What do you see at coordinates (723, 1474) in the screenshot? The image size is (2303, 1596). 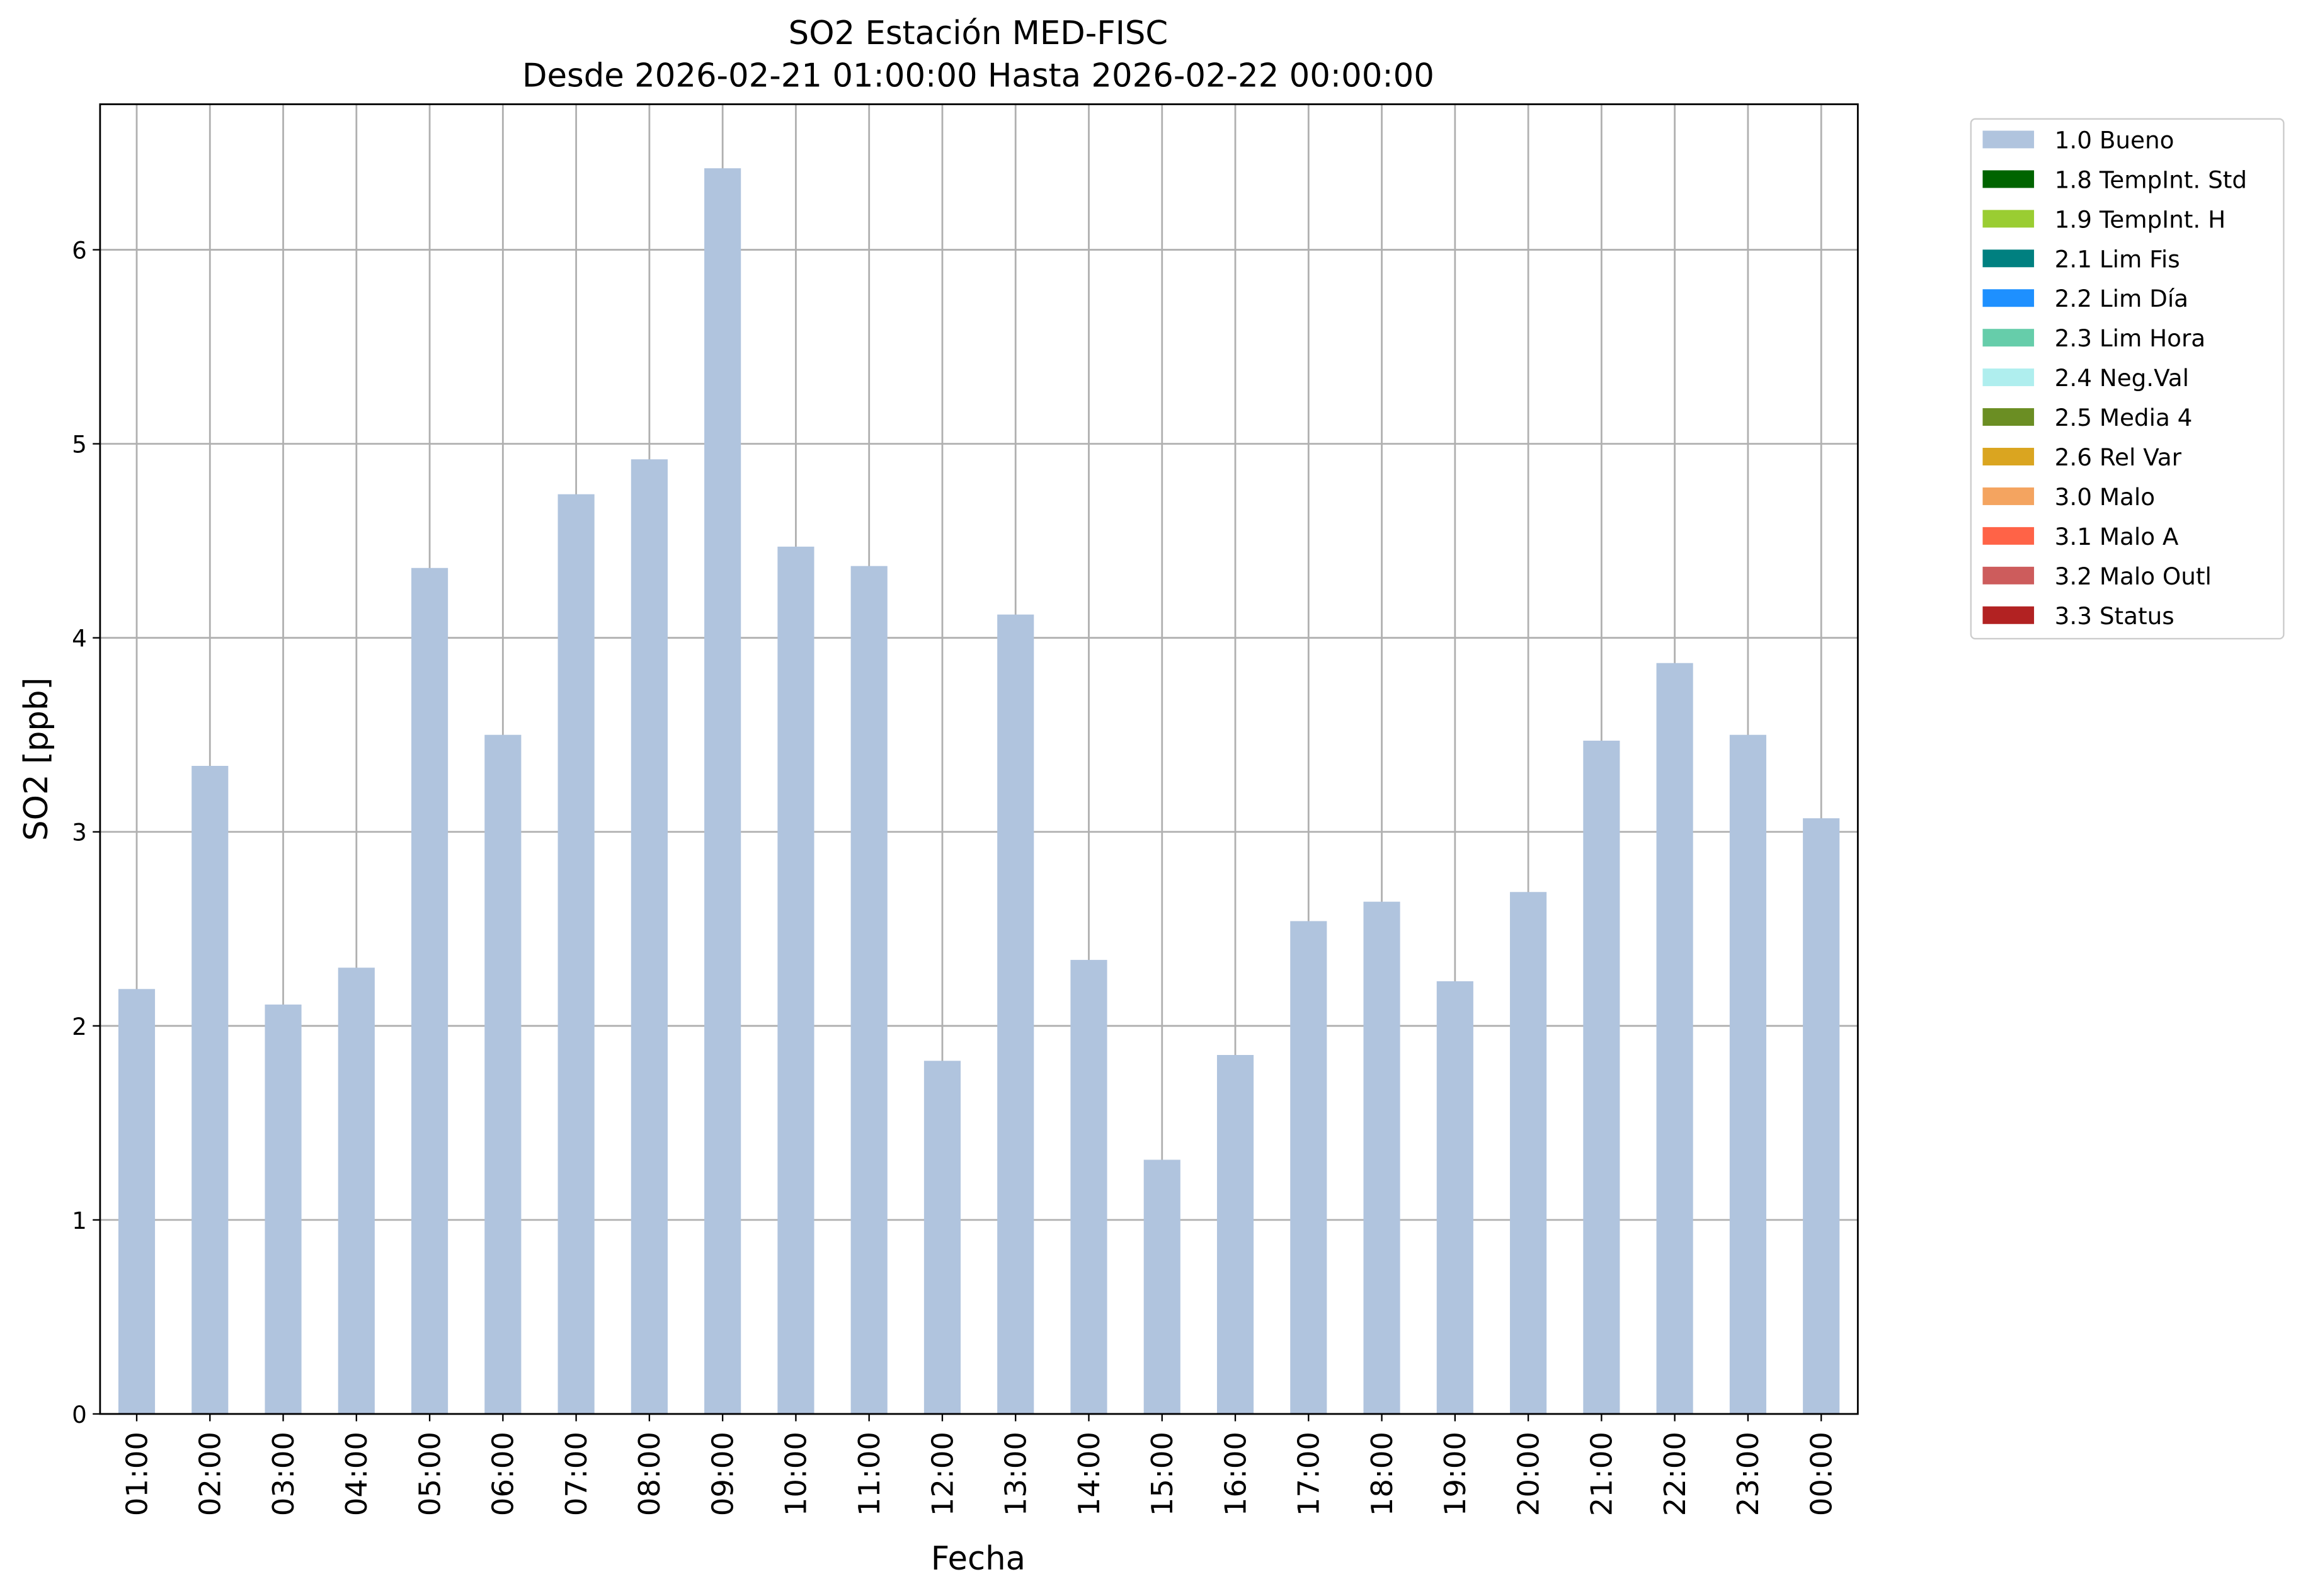 I see `x-tick-label: 09:00` at bounding box center [723, 1474].